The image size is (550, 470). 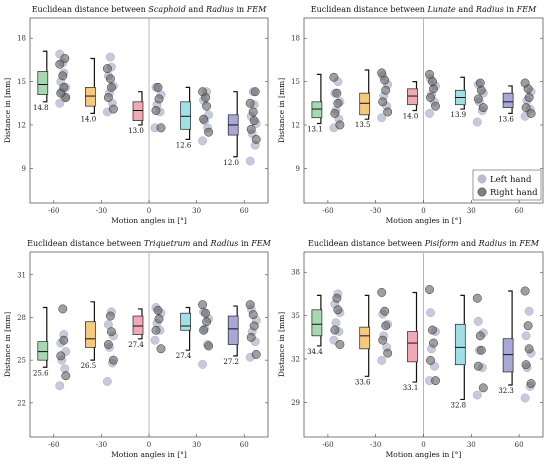 I want to click on chart-title-part: Lunate, so click(x=441, y=9).